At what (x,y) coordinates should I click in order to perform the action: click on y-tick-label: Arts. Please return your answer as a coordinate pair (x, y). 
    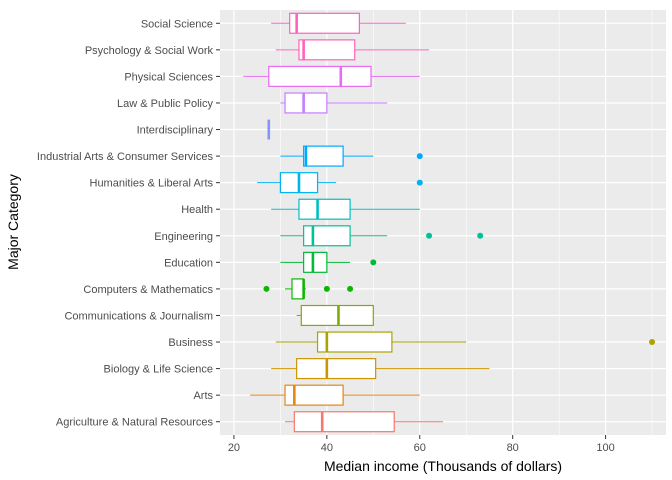
    Looking at the image, I should click on (203, 396).